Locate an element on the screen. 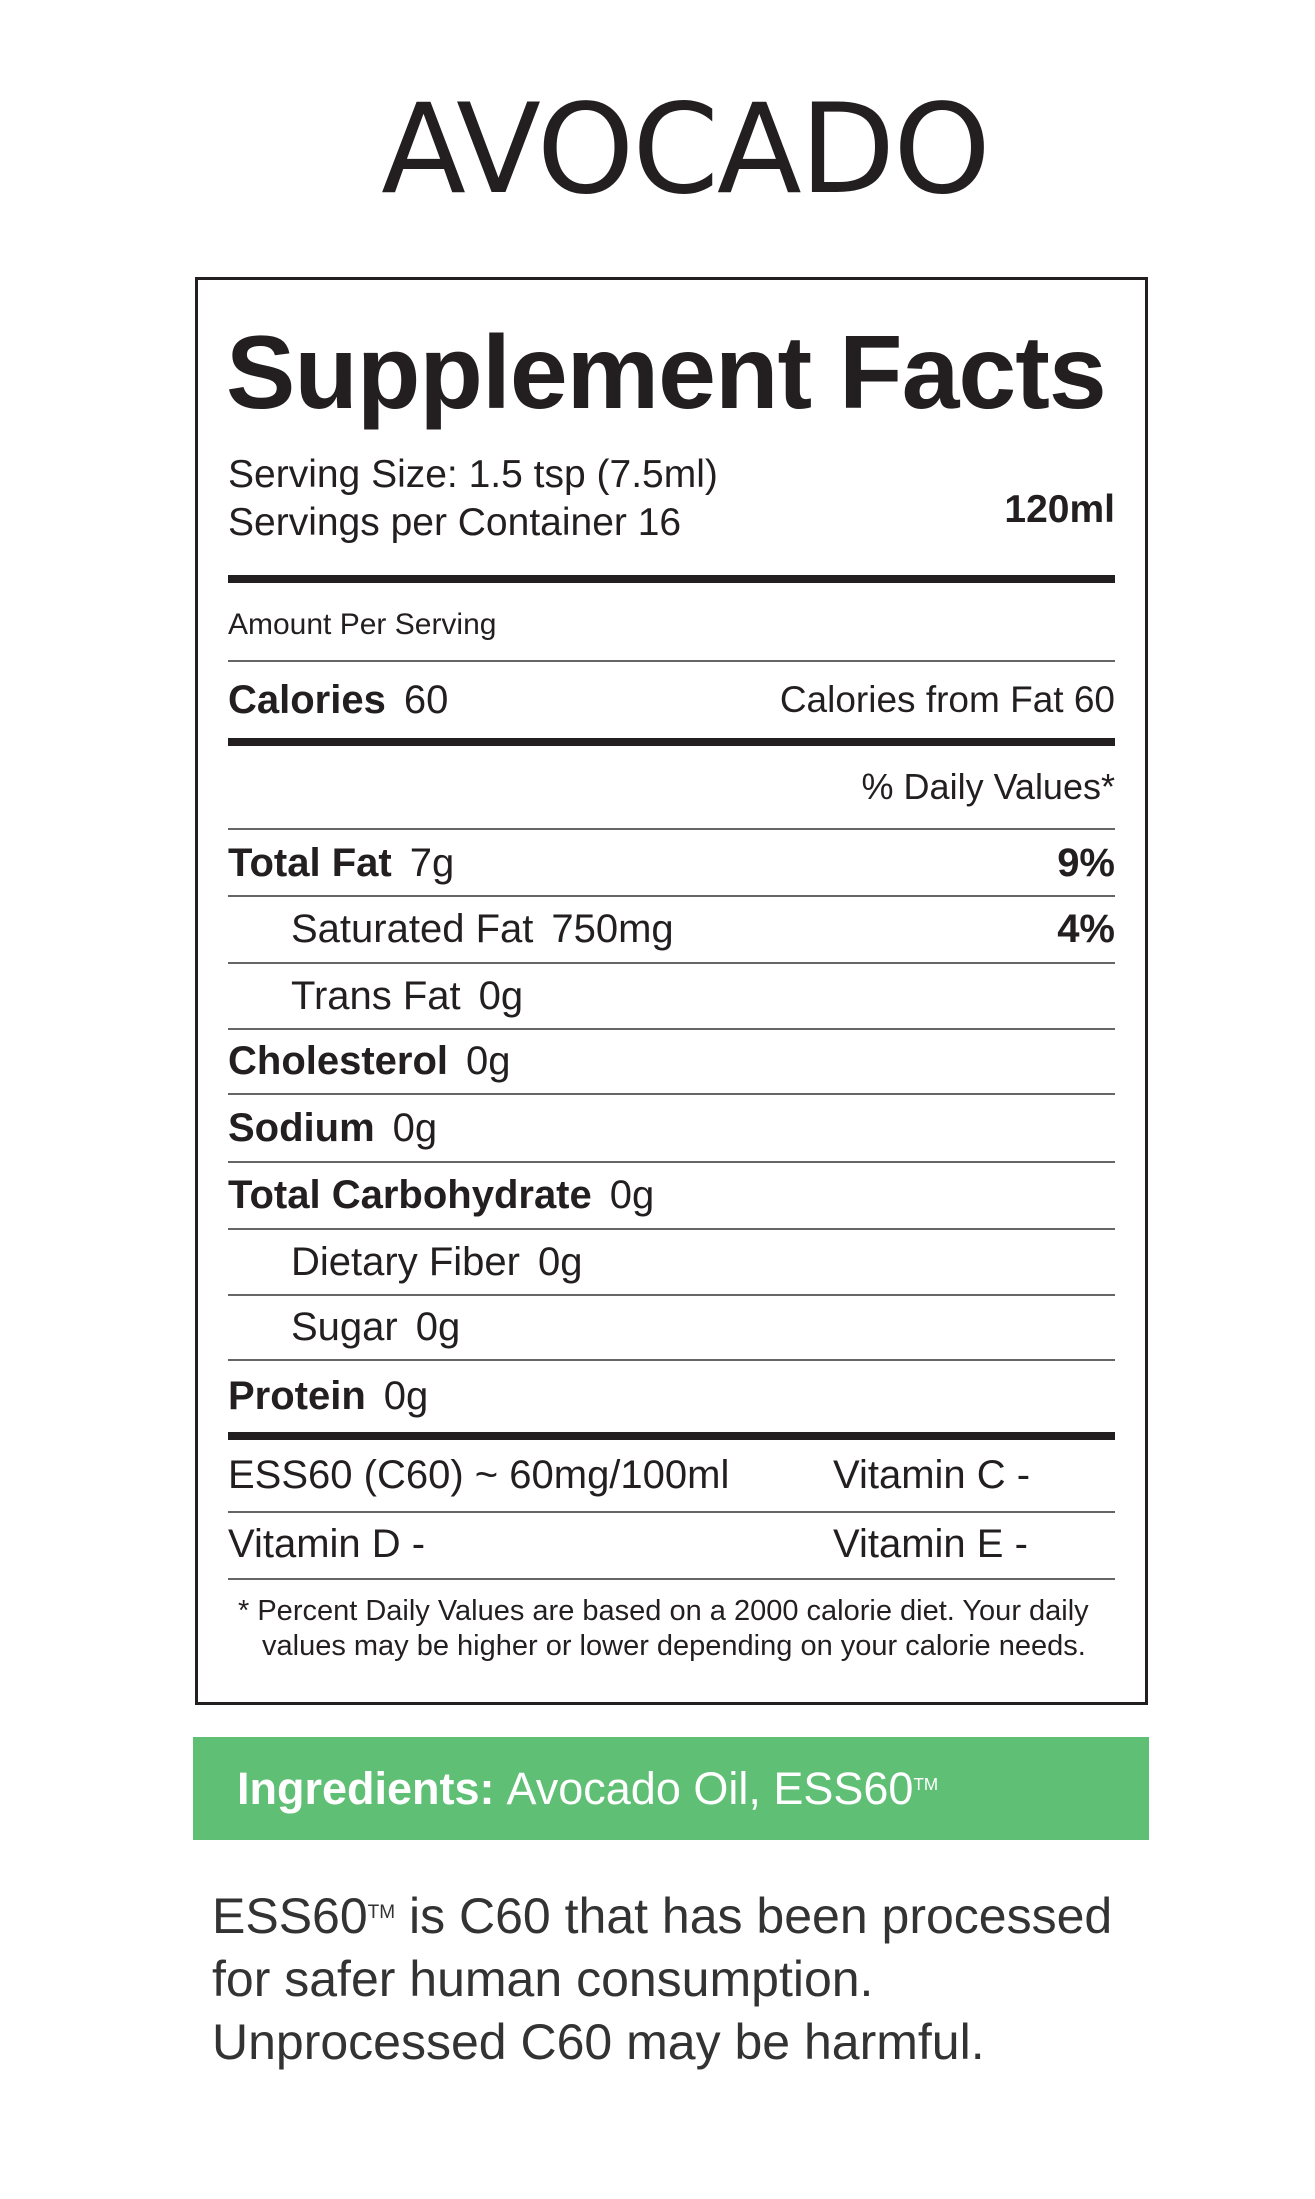 Image resolution: width=1315 pixels, height=2199 pixels. extra-item: Vitamin C - is located at coordinates (932, 1475).